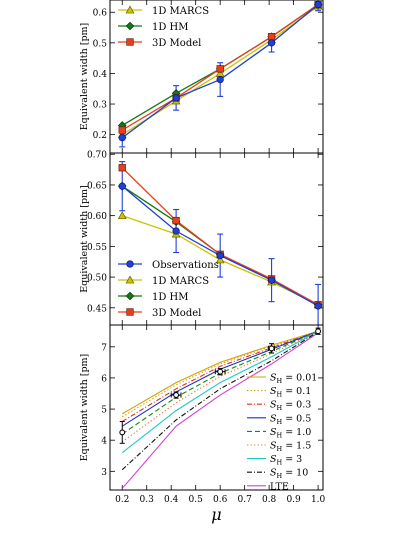  Describe the element at coordinates (289, 474) in the screenshot. I see `legend-label: SH = 10` at that location.